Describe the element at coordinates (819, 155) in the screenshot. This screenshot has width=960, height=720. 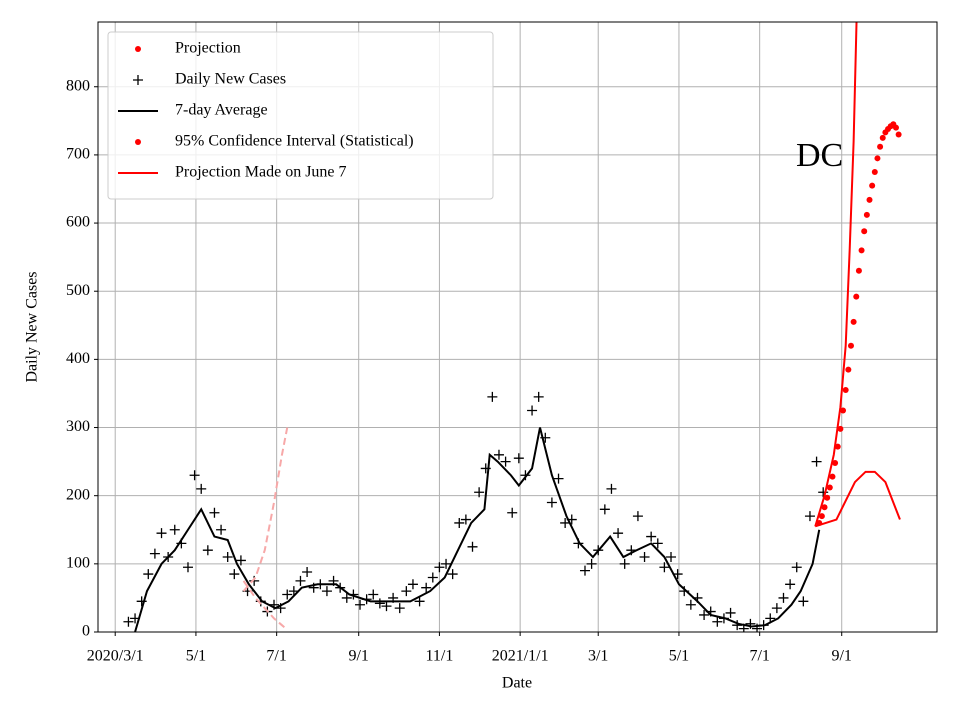
I see `annotation: DC` at that location.